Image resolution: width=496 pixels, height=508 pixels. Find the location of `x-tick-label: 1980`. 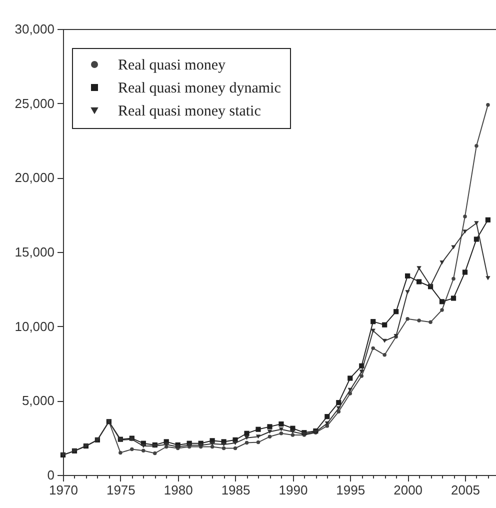

x-tick-label: 1980 is located at coordinates (178, 490).